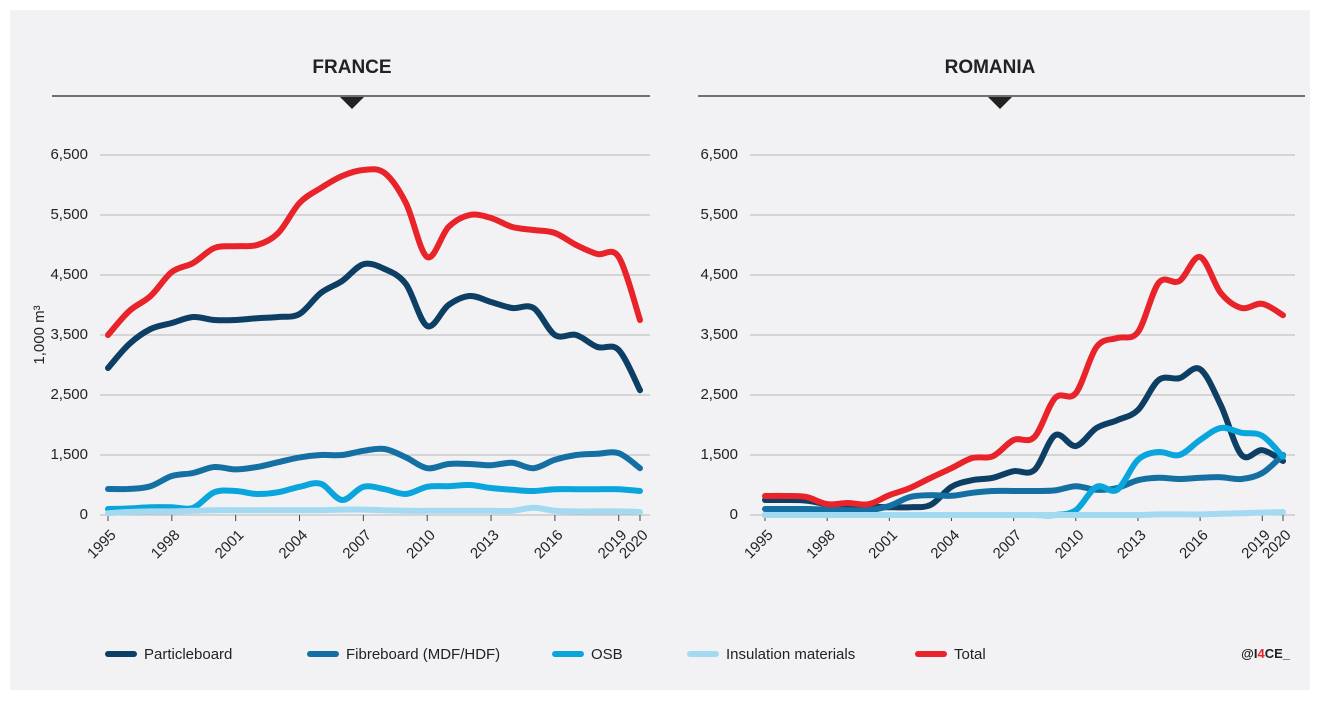 The image size is (1320, 706). I want to click on credit: @I4CE_, so click(1266, 653).